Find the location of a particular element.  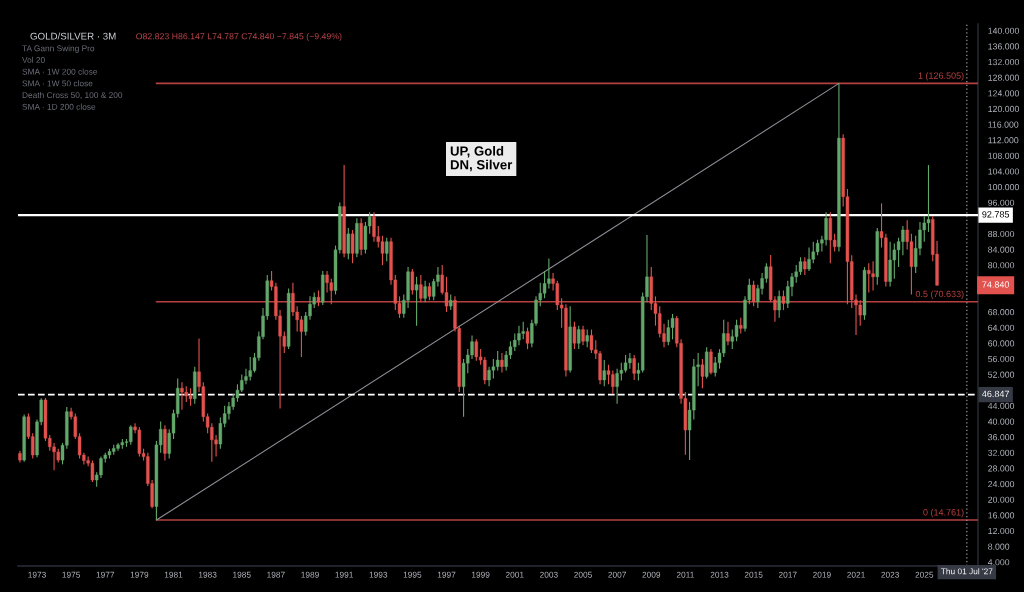

x-tick-label: 1995 is located at coordinates (412, 574).